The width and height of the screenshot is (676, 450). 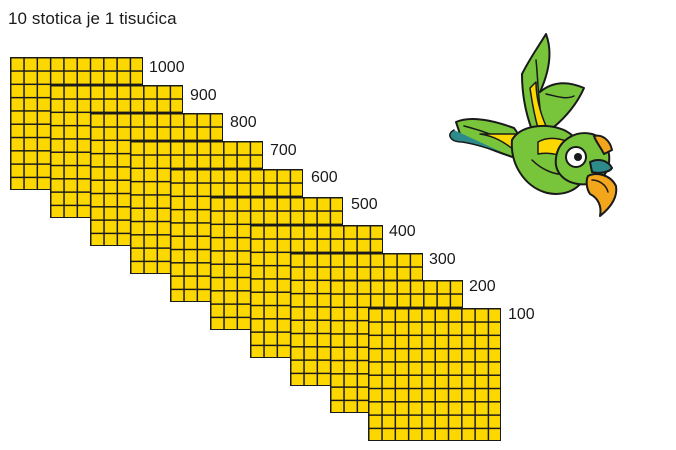 What do you see at coordinates (243, 122) in the screenshot?
I see `label-800: 800` at bounding box center [243, 122].